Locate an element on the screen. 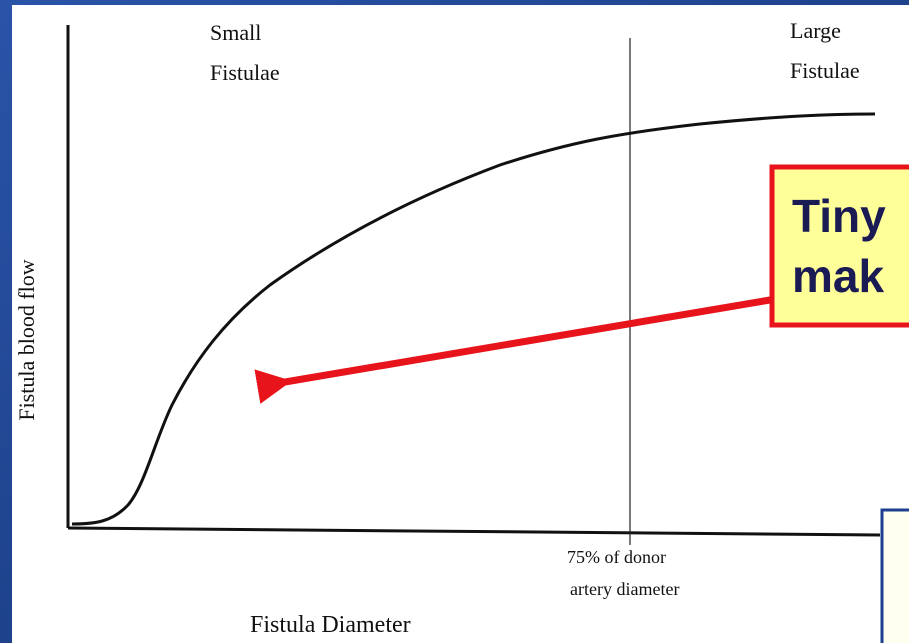  x-axis is located at coordinates (474, 531).